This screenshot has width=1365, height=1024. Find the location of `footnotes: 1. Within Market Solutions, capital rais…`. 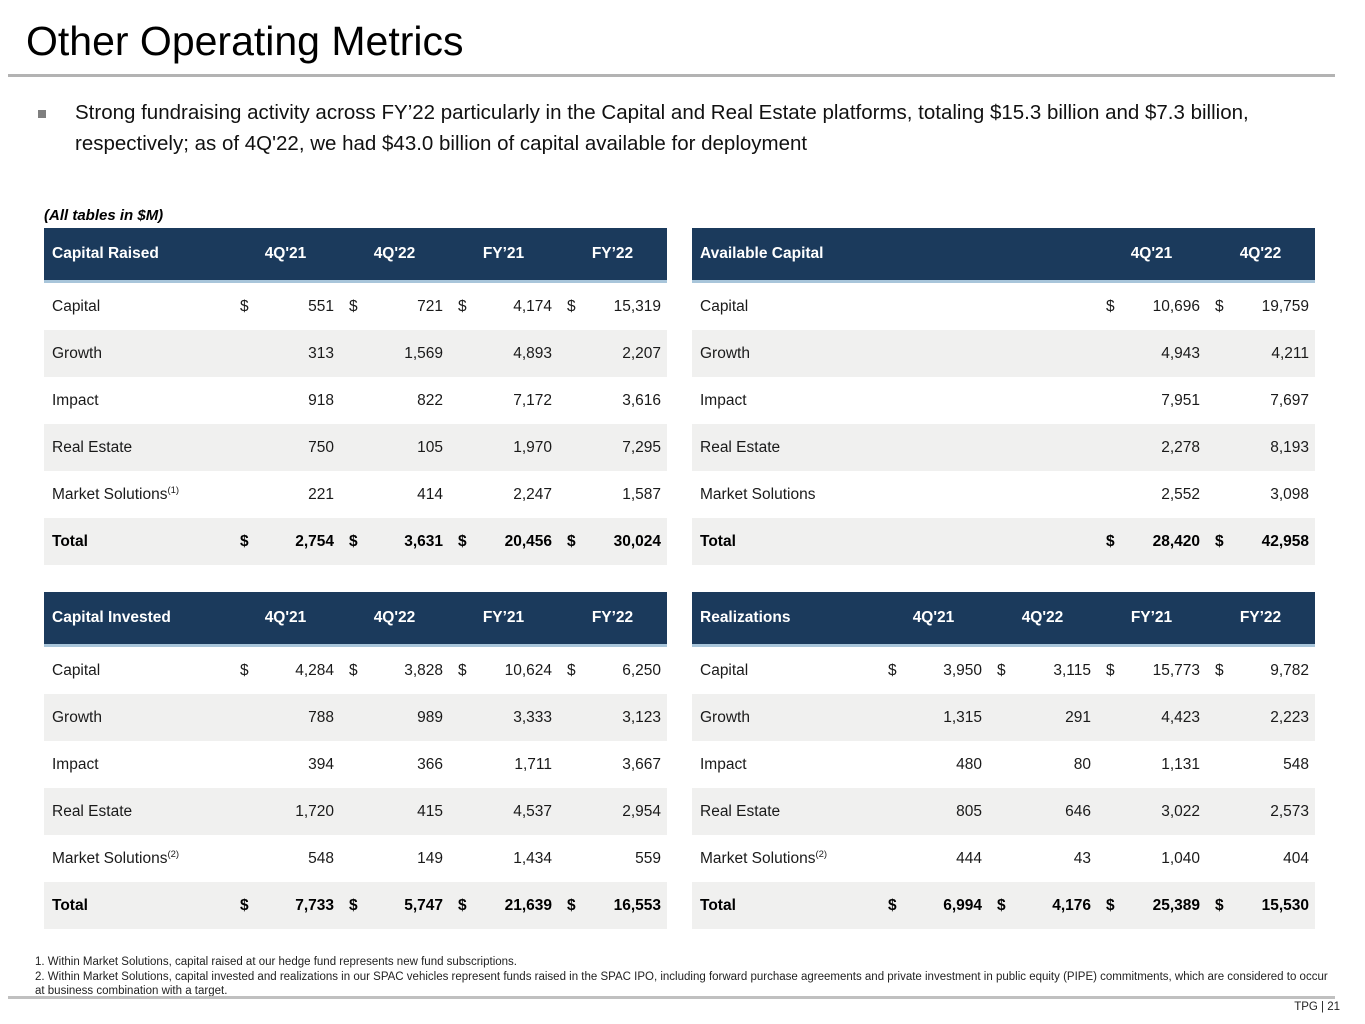

footnotes: 1. Within Market Solutions, capital rais… is located at coordinates (687, 977).